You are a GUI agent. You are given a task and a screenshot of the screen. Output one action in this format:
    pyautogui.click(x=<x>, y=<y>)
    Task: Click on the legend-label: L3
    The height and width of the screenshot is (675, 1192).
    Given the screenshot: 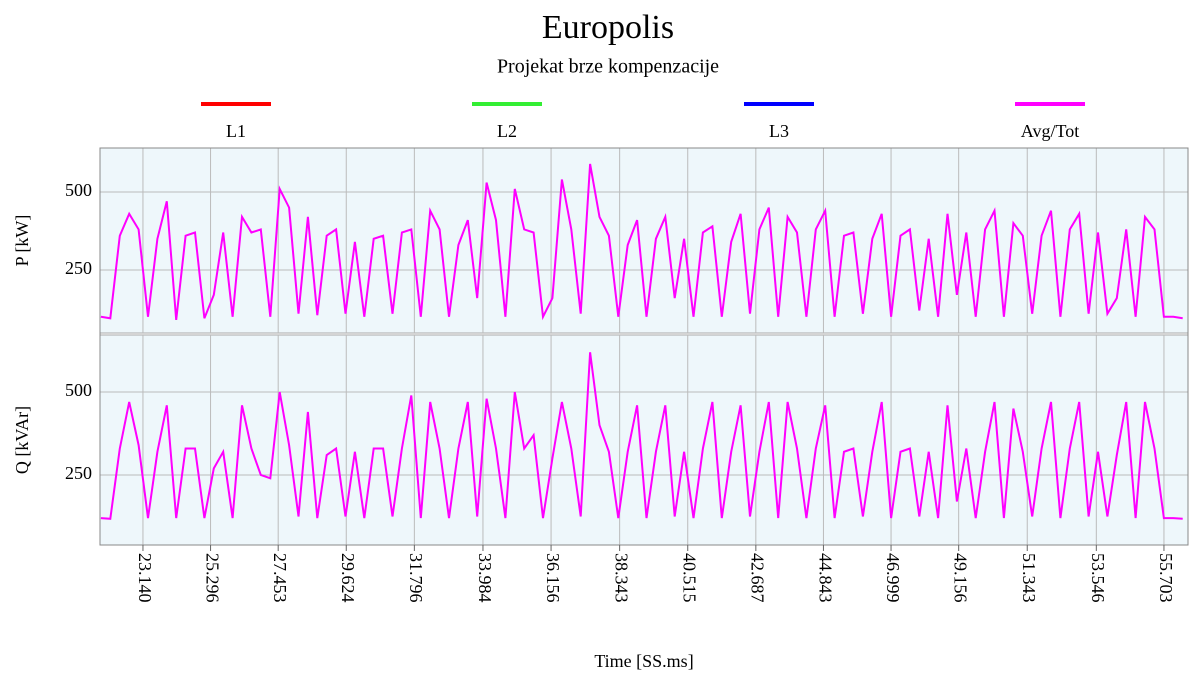 What is the action you would take?
    pyautogui.click(x=779, y=131)
    